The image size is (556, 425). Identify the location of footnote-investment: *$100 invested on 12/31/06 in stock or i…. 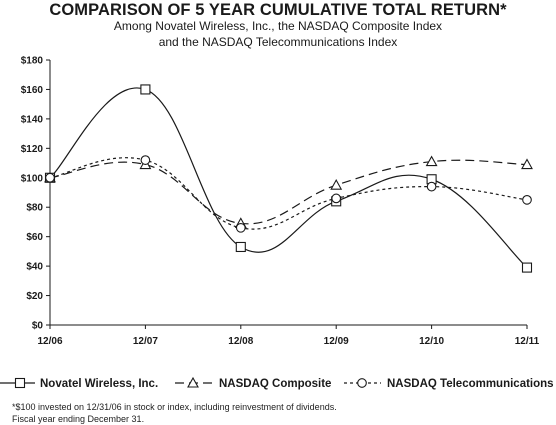
(174, 407).